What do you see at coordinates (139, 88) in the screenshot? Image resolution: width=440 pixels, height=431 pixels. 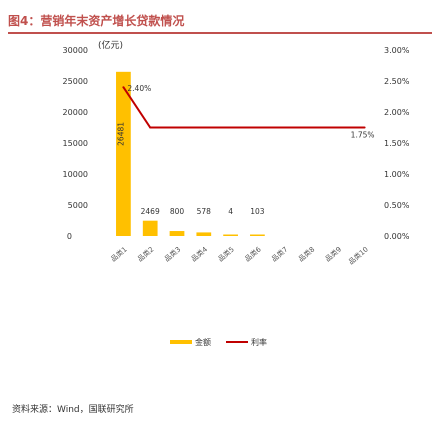 I see `line-data-label: 2.40%` at bounding box center [139, 88].